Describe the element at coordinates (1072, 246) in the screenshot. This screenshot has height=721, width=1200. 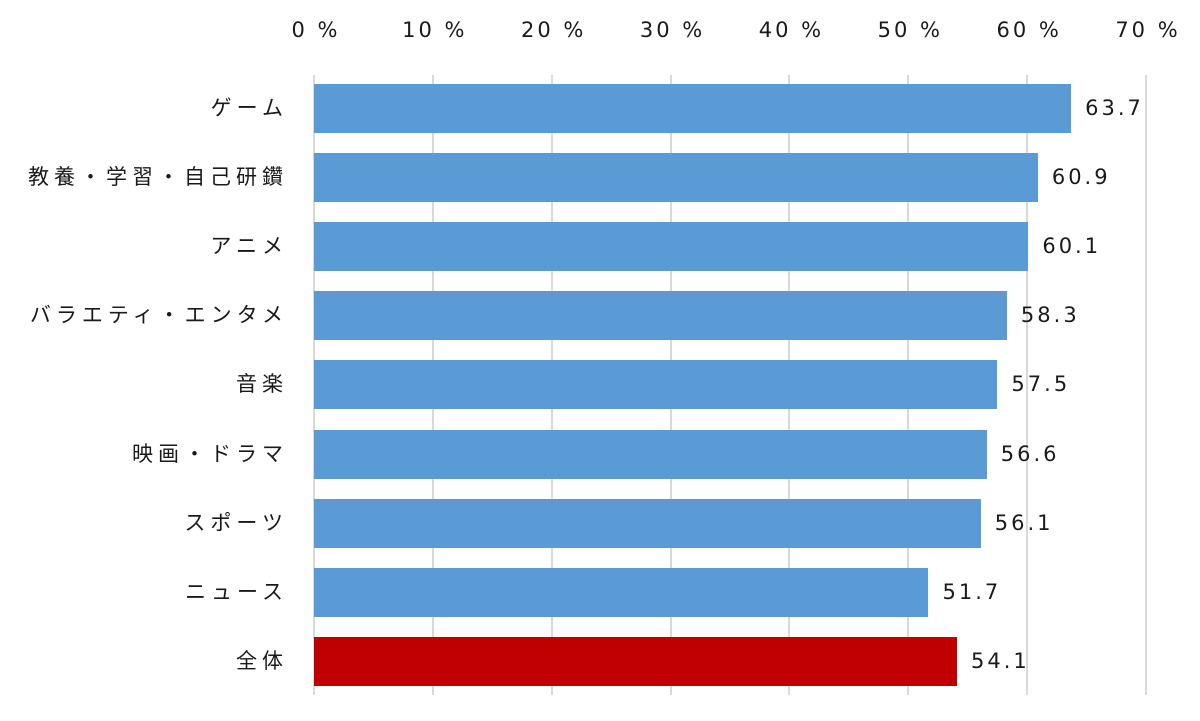
I see `value-label: 60.1` at that location.